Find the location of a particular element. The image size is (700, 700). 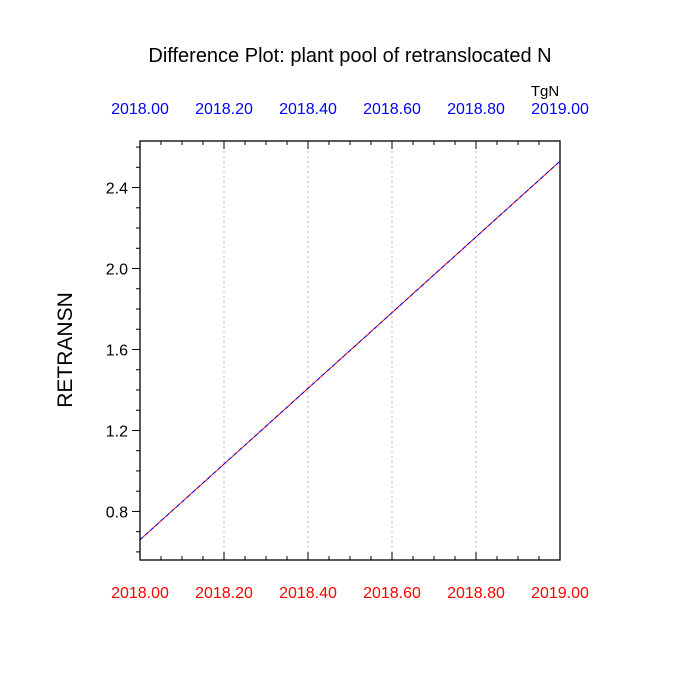

x-tick-label-bottom: 2018.40 is located at coordinates (308, 593).